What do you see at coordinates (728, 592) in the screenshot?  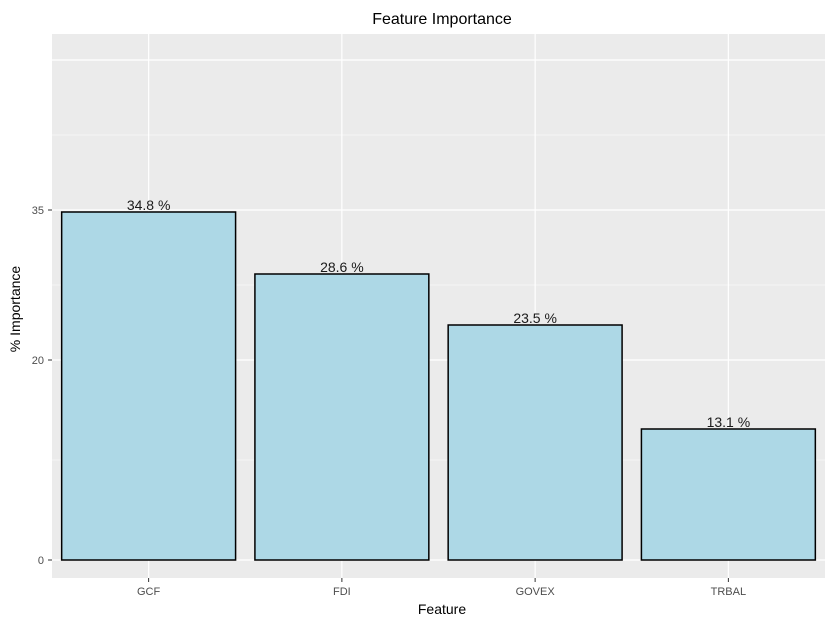 I see `x-tick-label-trbal: TRBAL` at bounding box center [728, 592].